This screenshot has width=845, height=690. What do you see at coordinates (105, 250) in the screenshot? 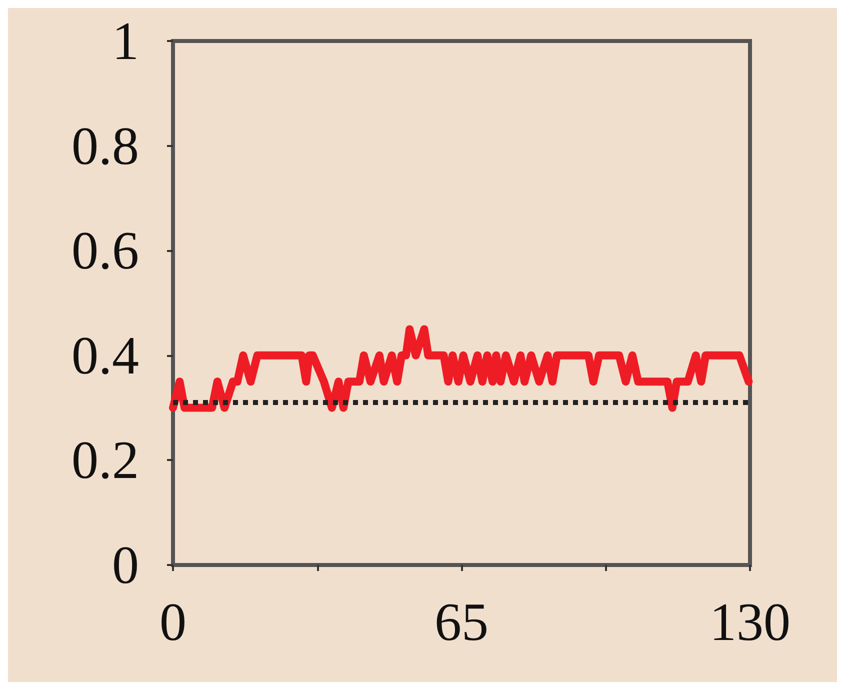
I see `y-tick-label: 0.6` at bounding box center [105, 250].